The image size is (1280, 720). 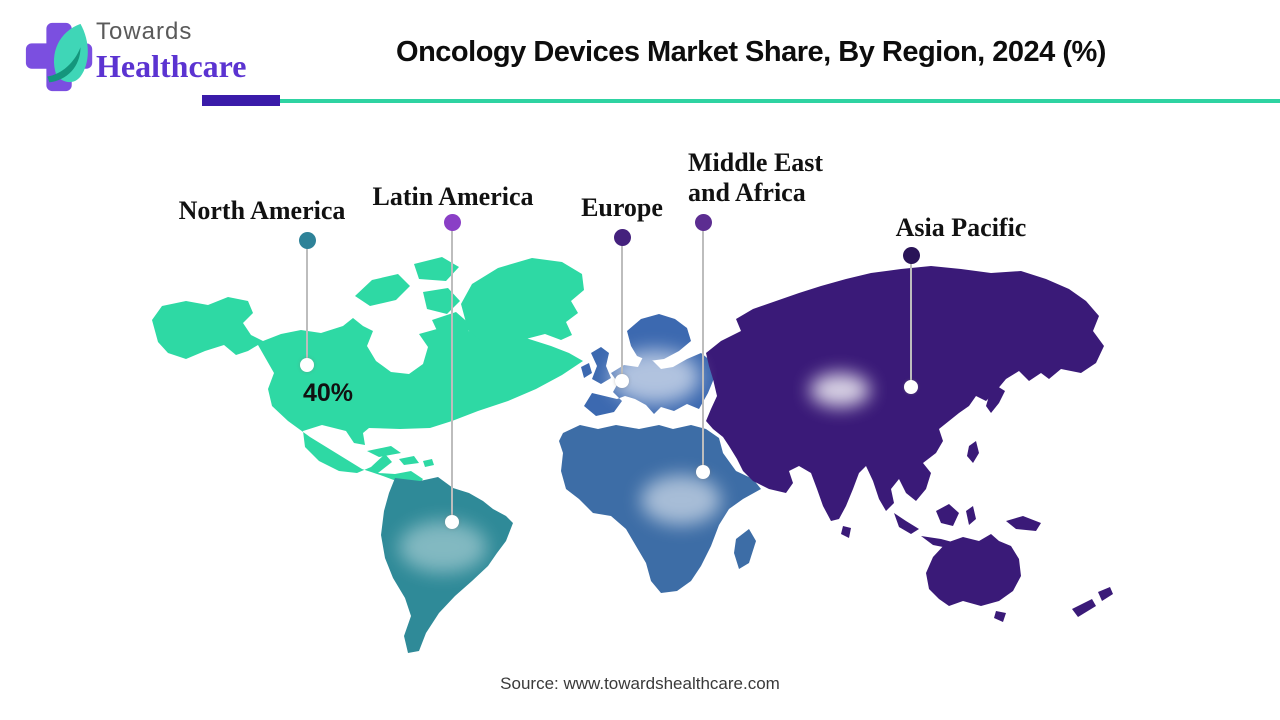 I want to click on value-north-america: 40%, so click(x=328, y=393).